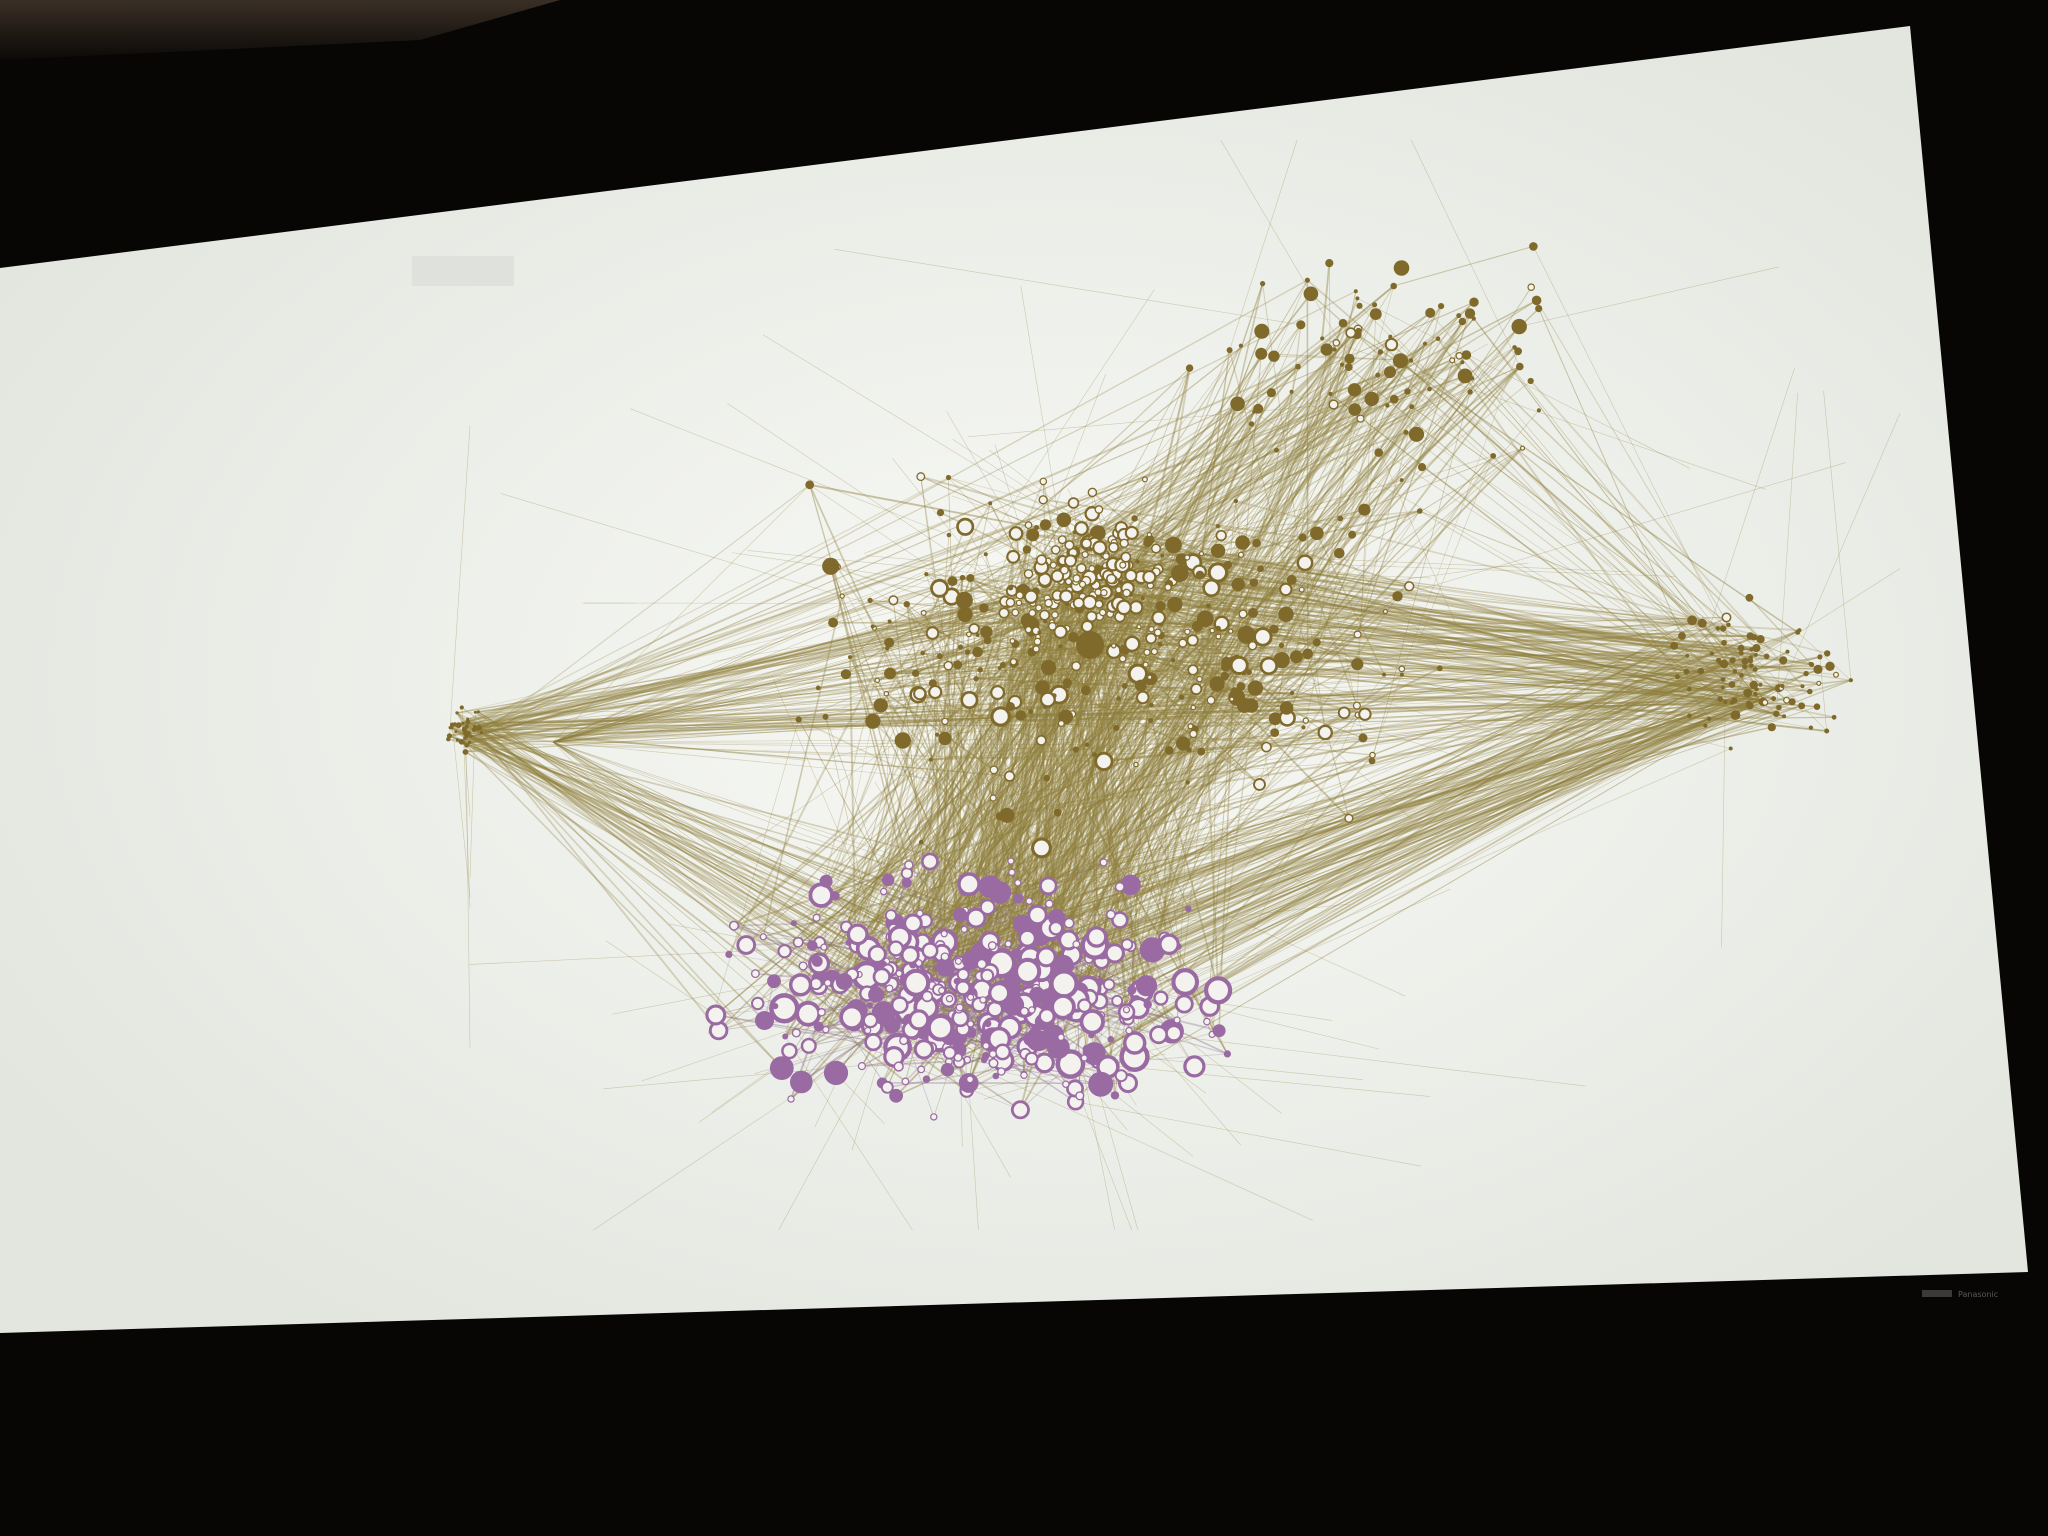 The image size is (2048, 1536). I want to click on ceiling-area, so click(280, 30).